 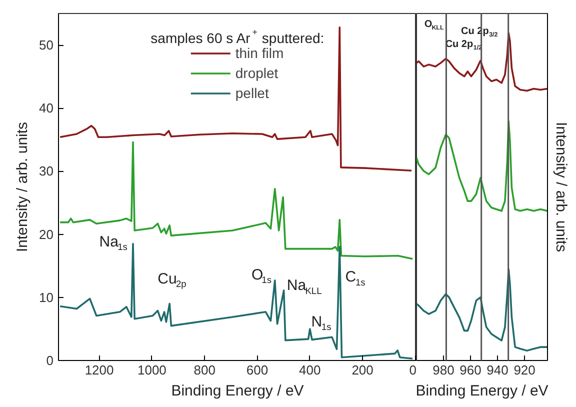 What do you see at coordinates (497, 370) in the screenshot?
I see `x-tick-label: 940` at bounding box center [497, 370].